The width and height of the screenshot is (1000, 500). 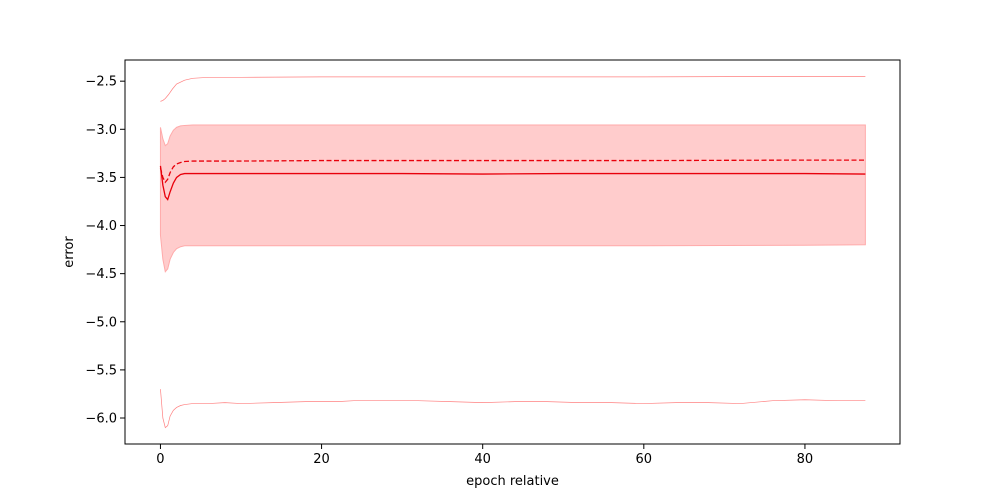 I want to click on max-line, so click(x=513, y=89).